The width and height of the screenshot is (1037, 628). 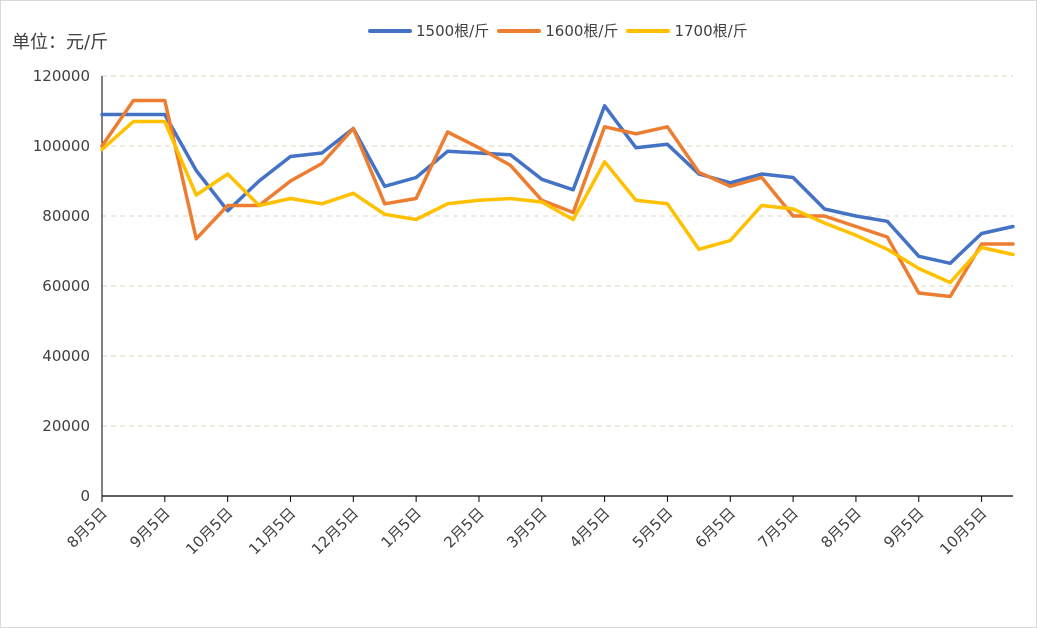 I want to click on legend-label-1600: 1600根/斤, so click(x=582, y=31).